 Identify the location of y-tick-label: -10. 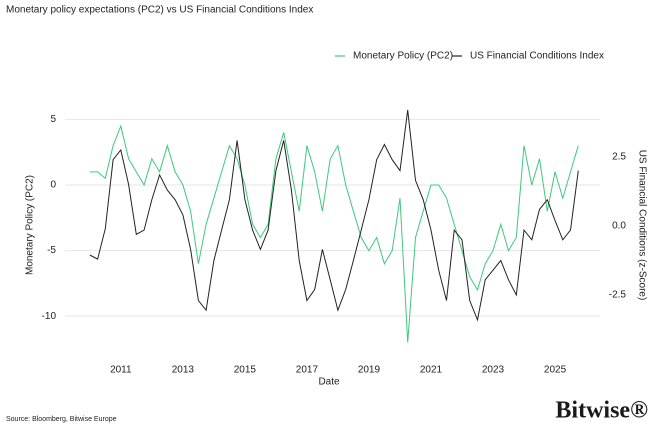
(49, 316).